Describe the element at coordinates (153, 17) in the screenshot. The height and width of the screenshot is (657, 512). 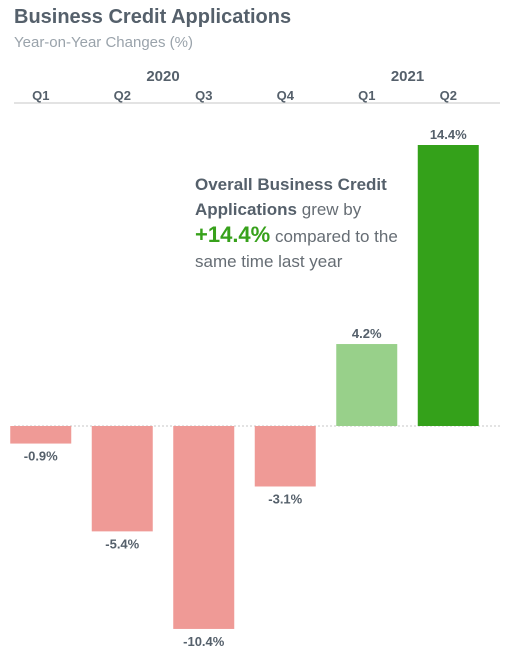
I see `chart-title: Business Credit Applications` at that location.